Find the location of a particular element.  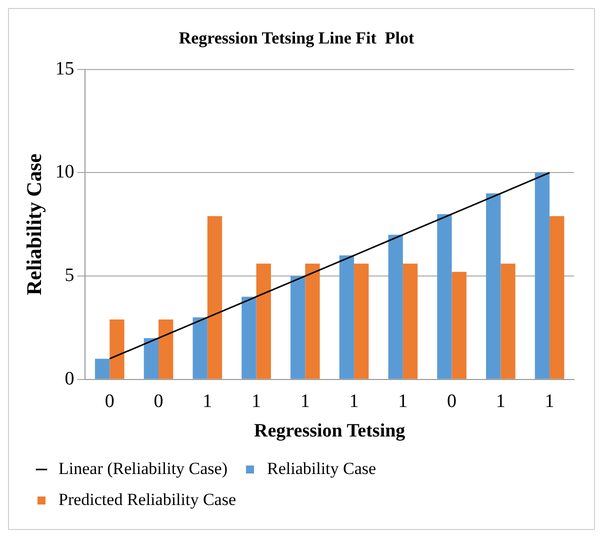

y-tick-label: 15 is located at coordinates (64, 69).